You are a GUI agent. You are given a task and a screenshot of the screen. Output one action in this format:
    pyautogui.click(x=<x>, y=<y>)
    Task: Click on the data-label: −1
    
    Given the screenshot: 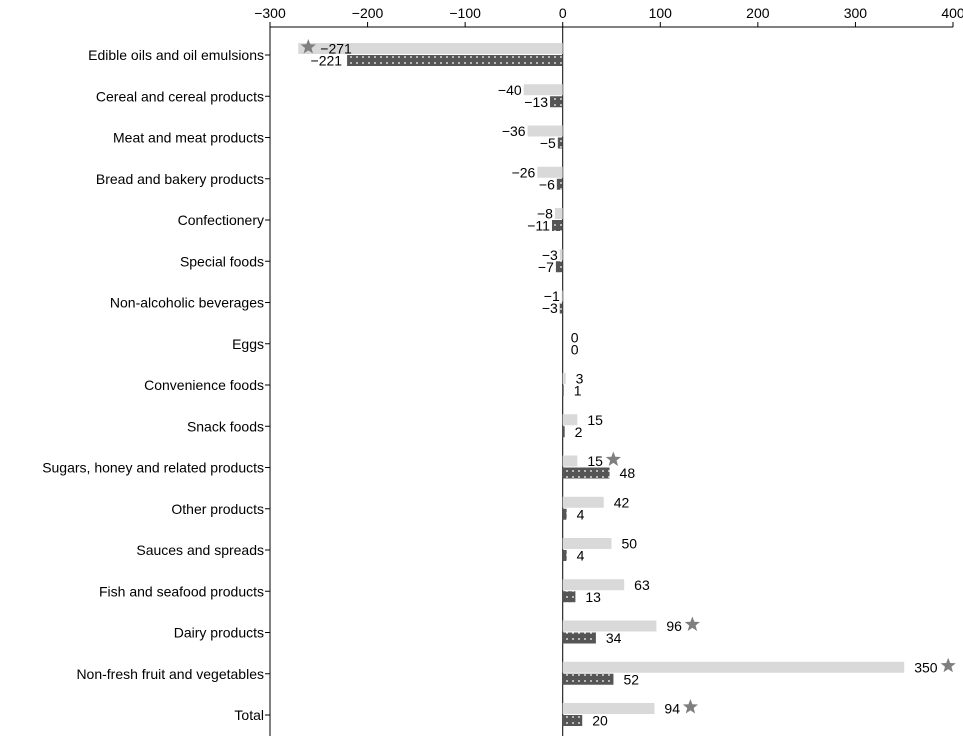 What is the action you would take?
    pyautogui.click(x=552, y=296)
    